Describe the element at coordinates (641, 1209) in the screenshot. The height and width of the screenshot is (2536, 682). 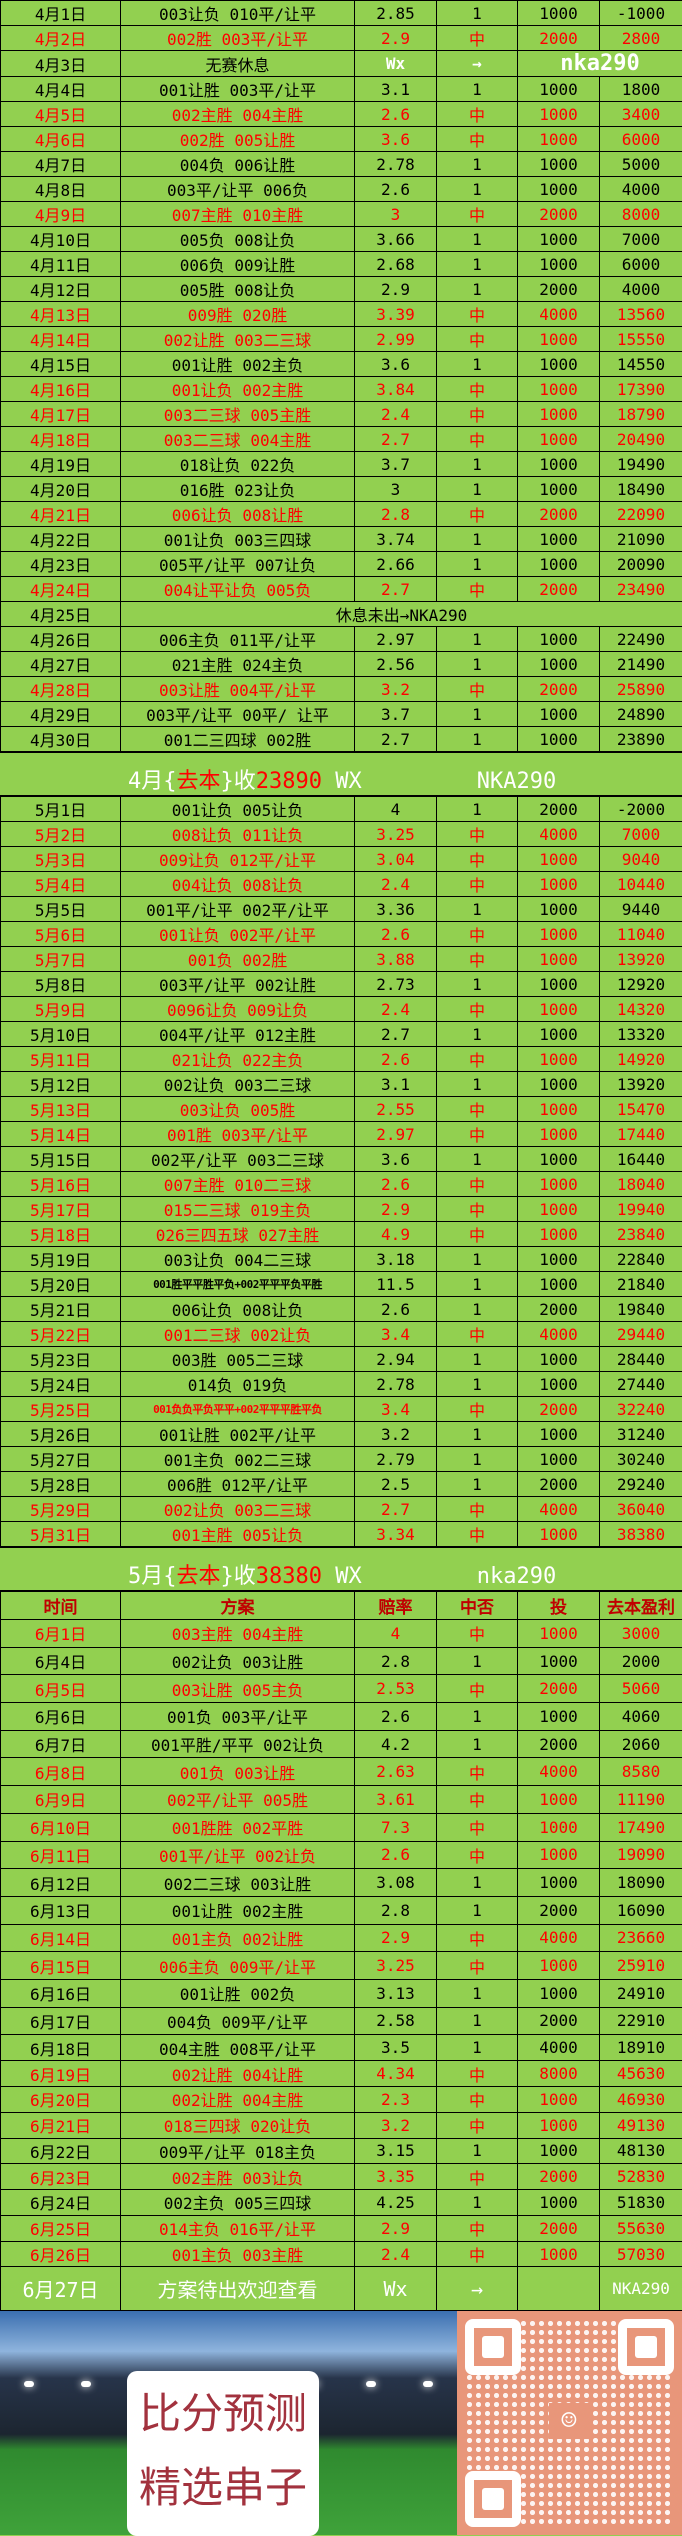
I see `cell-profit: 19940` at that location.